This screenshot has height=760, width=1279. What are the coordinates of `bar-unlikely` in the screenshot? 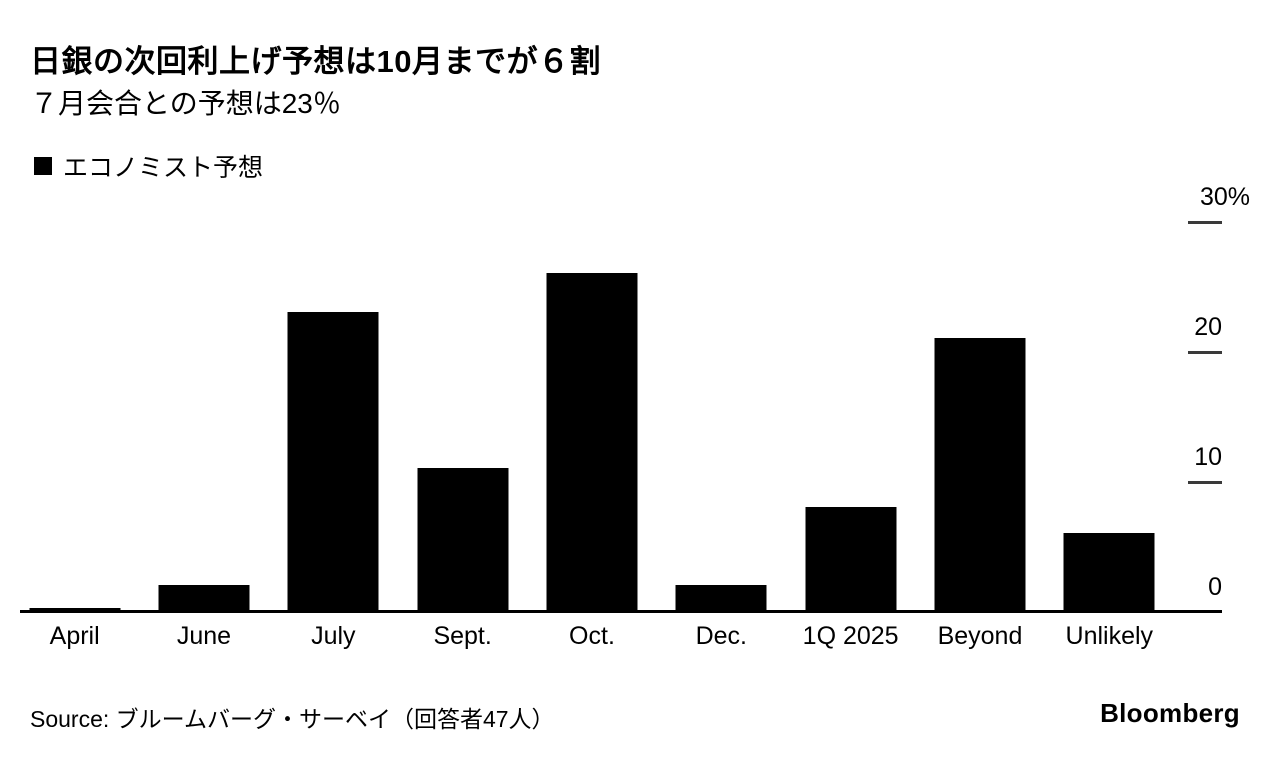 It's located at (1109, 572).